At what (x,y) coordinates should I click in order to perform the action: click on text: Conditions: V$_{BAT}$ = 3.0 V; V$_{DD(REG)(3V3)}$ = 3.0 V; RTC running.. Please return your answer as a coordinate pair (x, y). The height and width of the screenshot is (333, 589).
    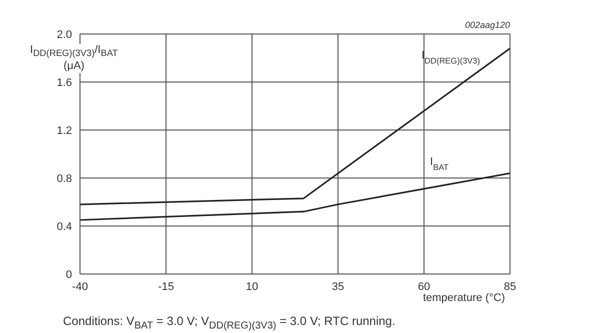
    Looking at the image, I should click on (229, 323).